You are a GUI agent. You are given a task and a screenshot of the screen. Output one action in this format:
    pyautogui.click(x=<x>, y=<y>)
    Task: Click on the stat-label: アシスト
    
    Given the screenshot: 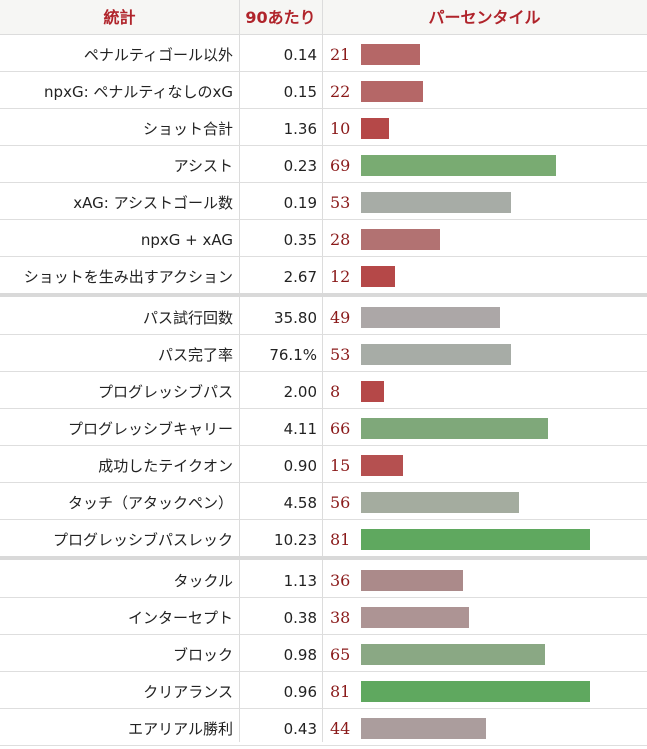 What is the action you would take?
    pyautogui.click(x=203, y=166)
    